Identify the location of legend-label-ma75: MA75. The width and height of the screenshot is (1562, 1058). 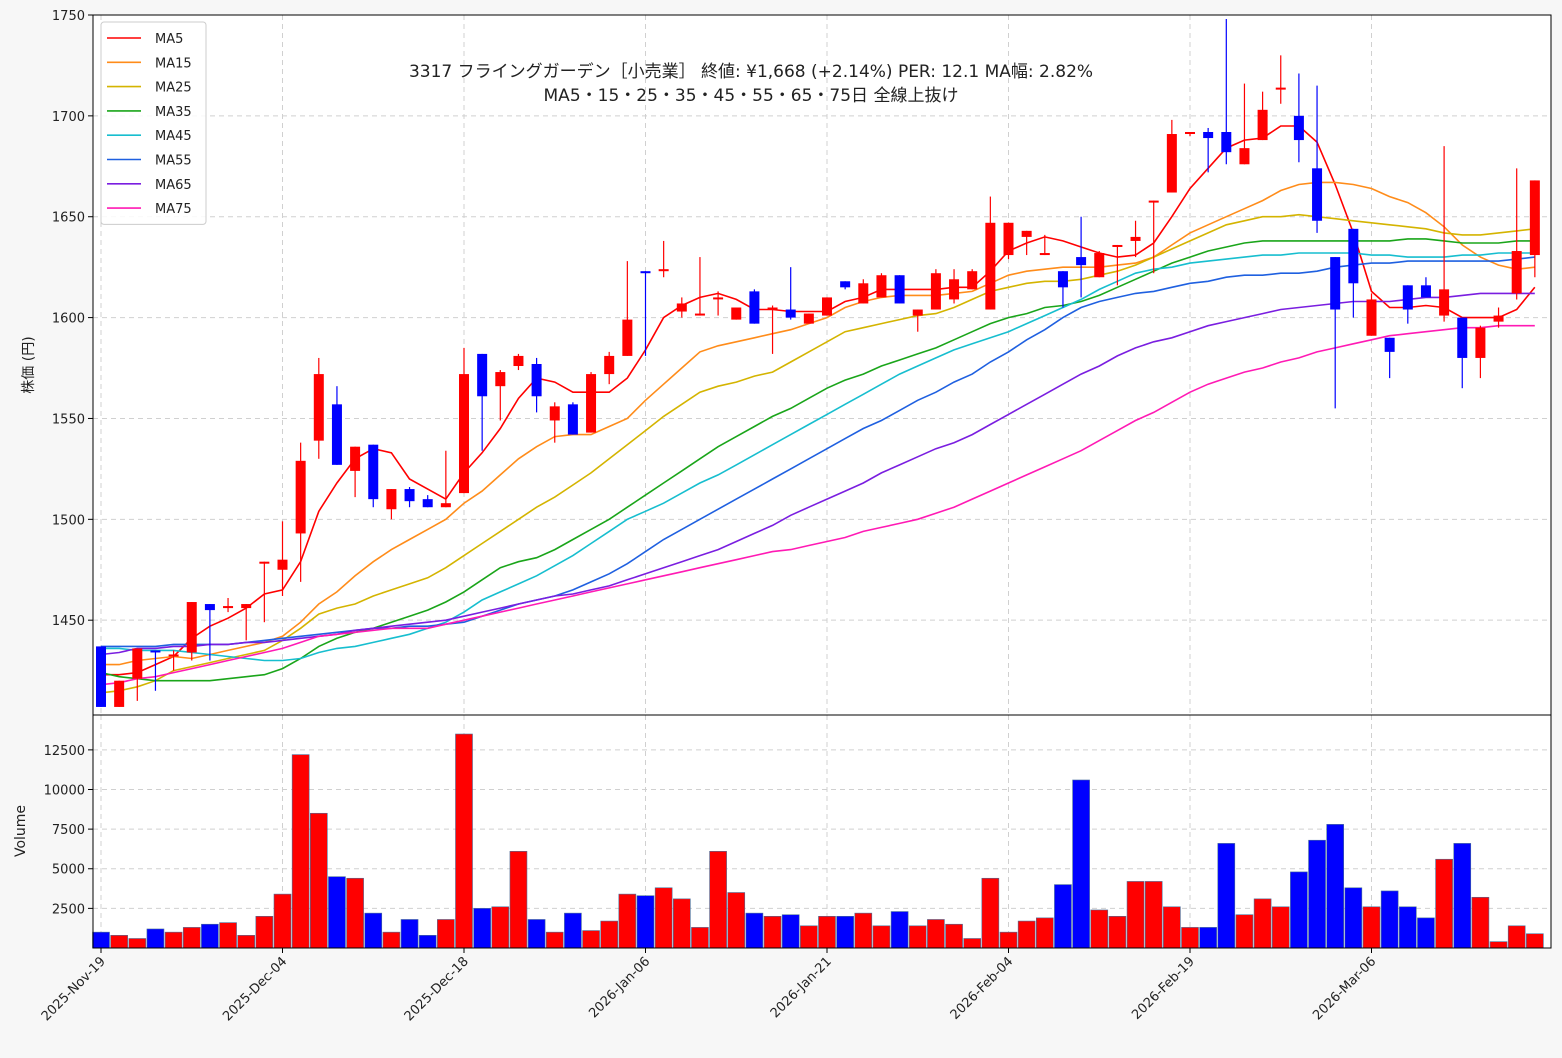
(173, 209).